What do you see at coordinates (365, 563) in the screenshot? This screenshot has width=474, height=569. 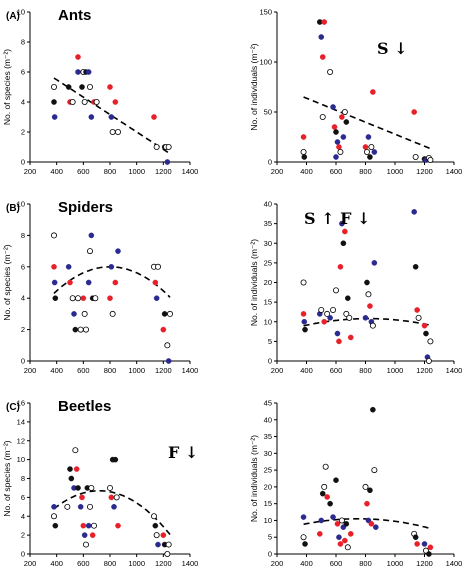 I see `x-tick-label: 800` at bounding box center [365, 563].